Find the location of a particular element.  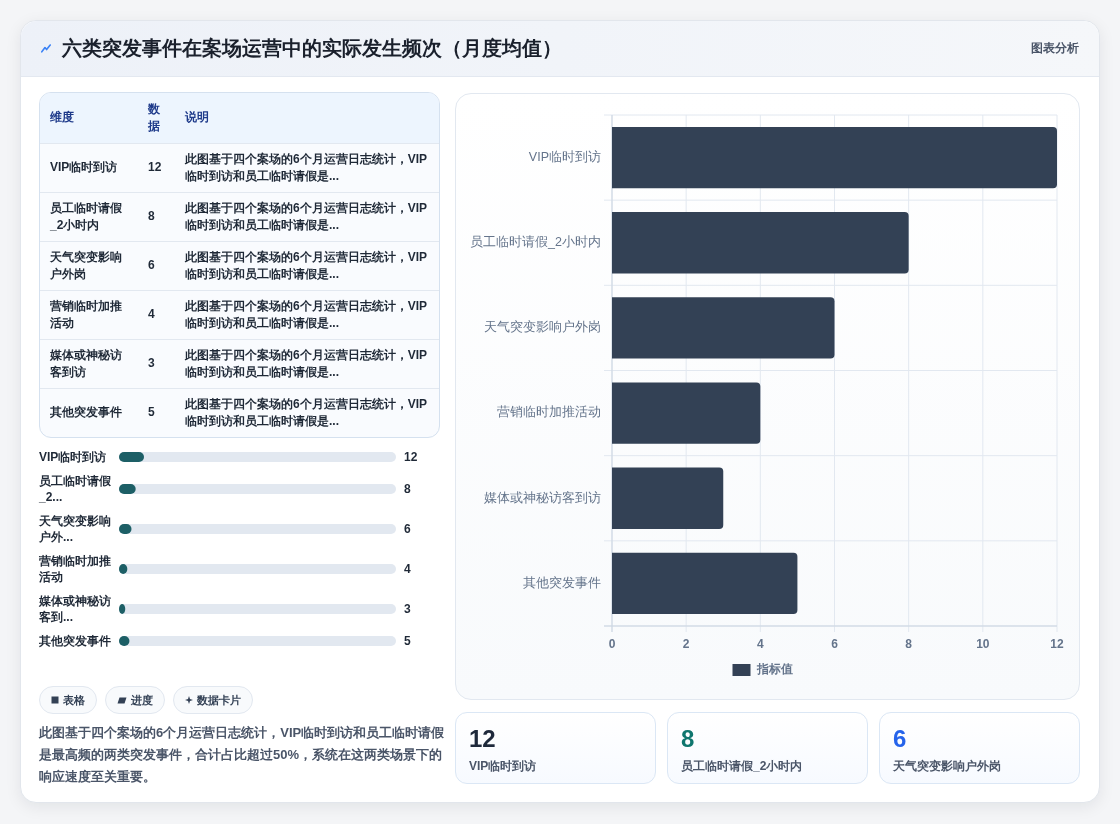

y-tick-label: 员工临时请假_2小时内 is located at coordinates (535, 242).